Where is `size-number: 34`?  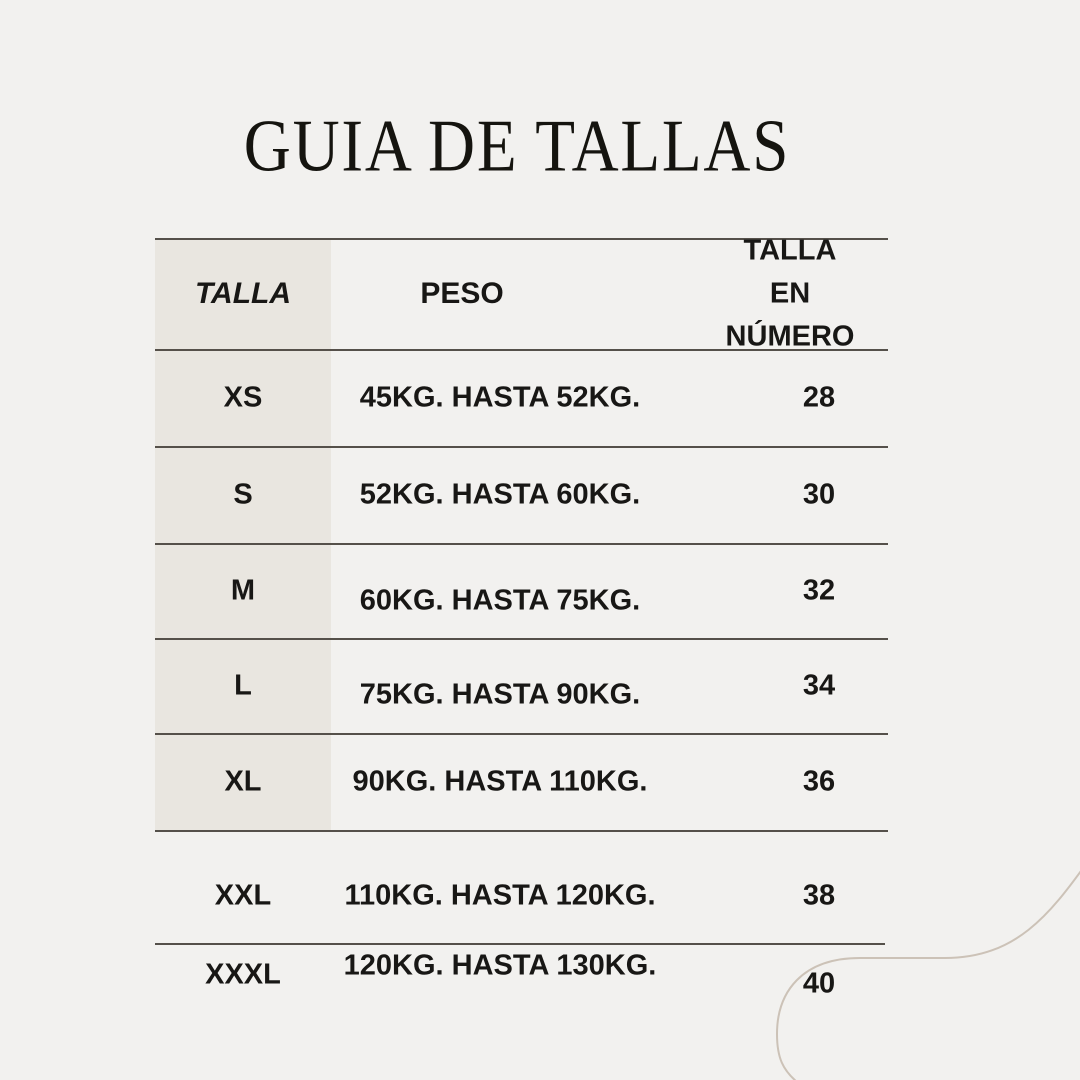
size-number: 34 is located at coordinates (819, 685).